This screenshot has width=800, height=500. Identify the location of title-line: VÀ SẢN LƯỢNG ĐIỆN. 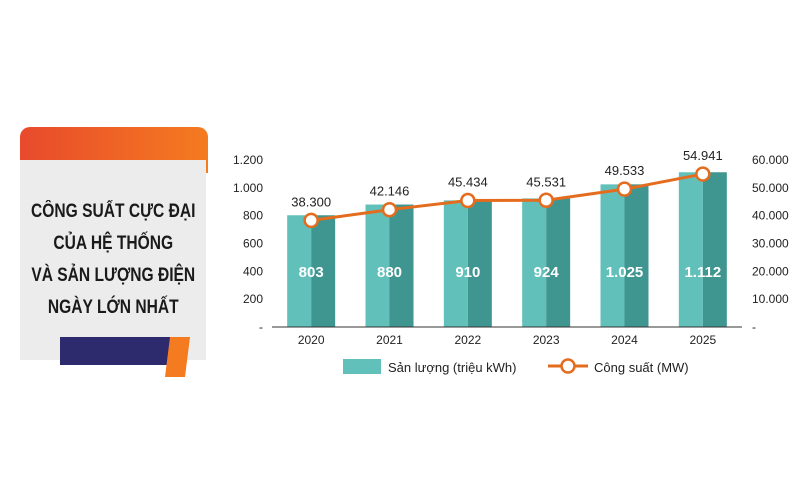
(113, 275).